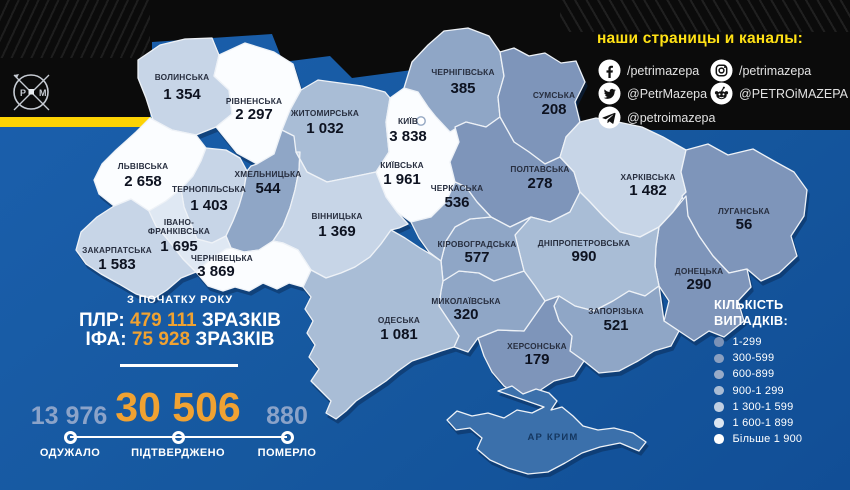  What do you see at coordinates (609, 93) in the screenshot?
I see `twitter-icon` at bounding box center [609, 93].